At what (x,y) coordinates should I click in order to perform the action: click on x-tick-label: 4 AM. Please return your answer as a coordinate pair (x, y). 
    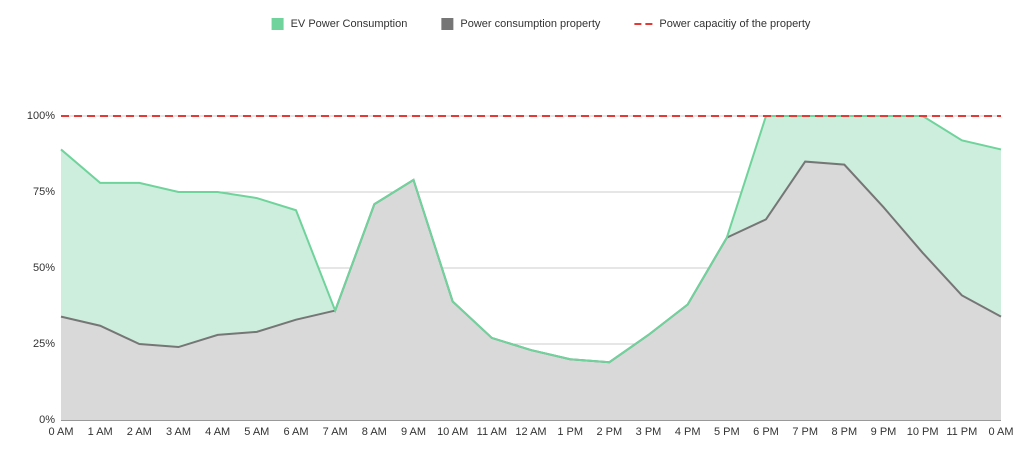
    Looking at the image, I should click on (217, 432).